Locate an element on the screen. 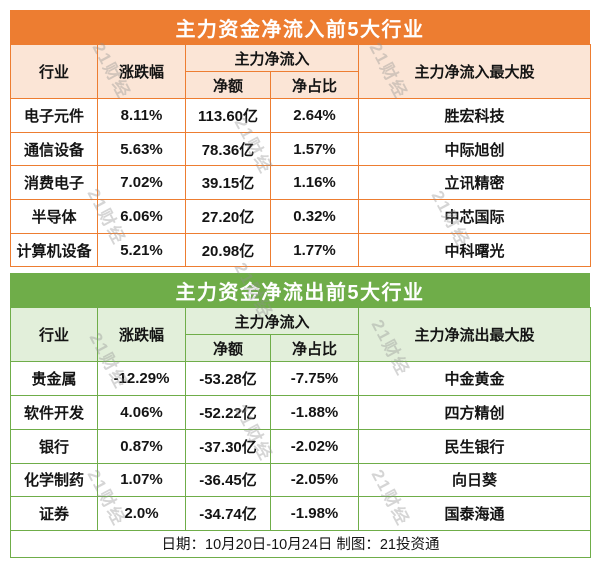  outflow-title: 主力资金净流出前5大行业 is located at coordinates (300, 290).